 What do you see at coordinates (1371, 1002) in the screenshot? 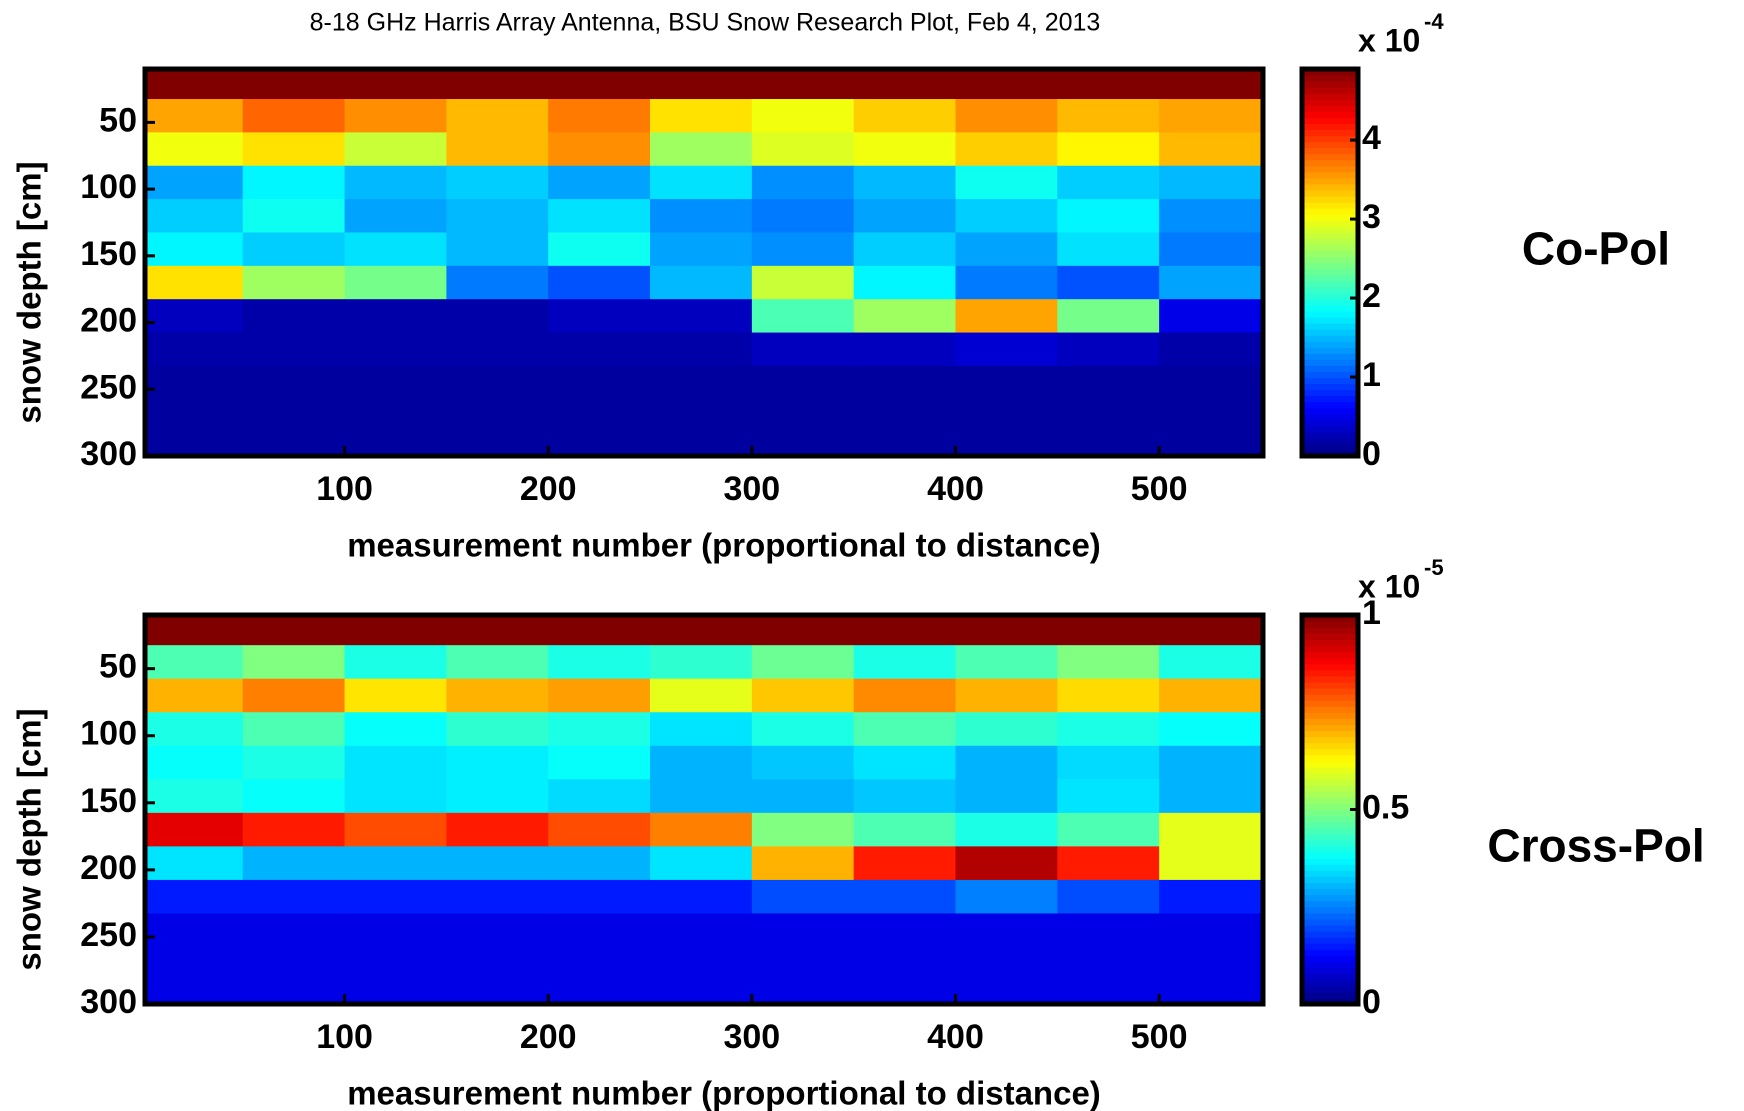
I see `colorbar-tick-label: 0` at bounding box center [1371, 1002].